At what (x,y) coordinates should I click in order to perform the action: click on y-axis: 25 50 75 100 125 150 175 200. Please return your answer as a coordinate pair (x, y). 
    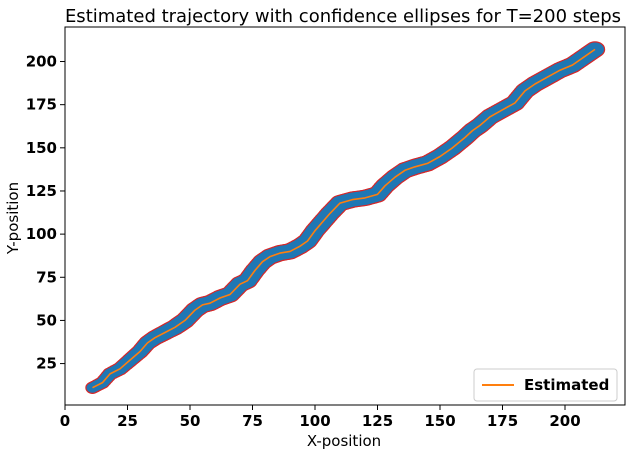
    Looking at the image, I should click on (45, 213).